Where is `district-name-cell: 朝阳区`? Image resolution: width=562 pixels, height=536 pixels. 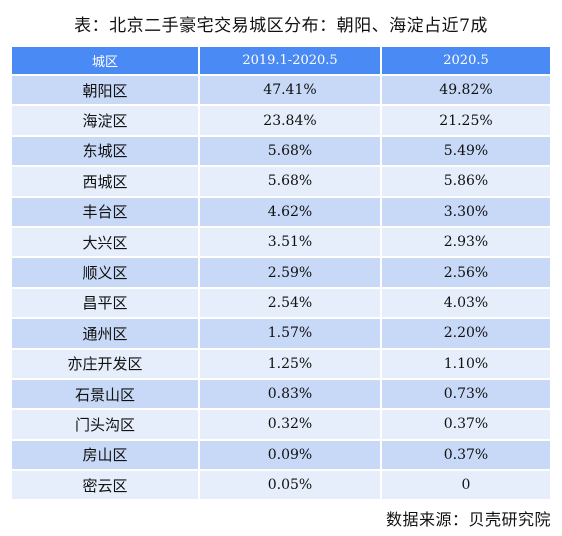
district-name-cell: 朝阳区 is located at coordinates (105, 90).